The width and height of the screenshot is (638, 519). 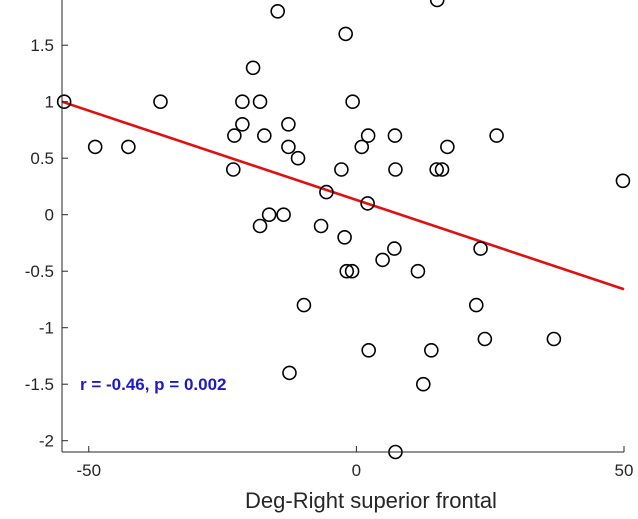 I want to click on y-tick-label: 1.5, so click(x=42, y=45).